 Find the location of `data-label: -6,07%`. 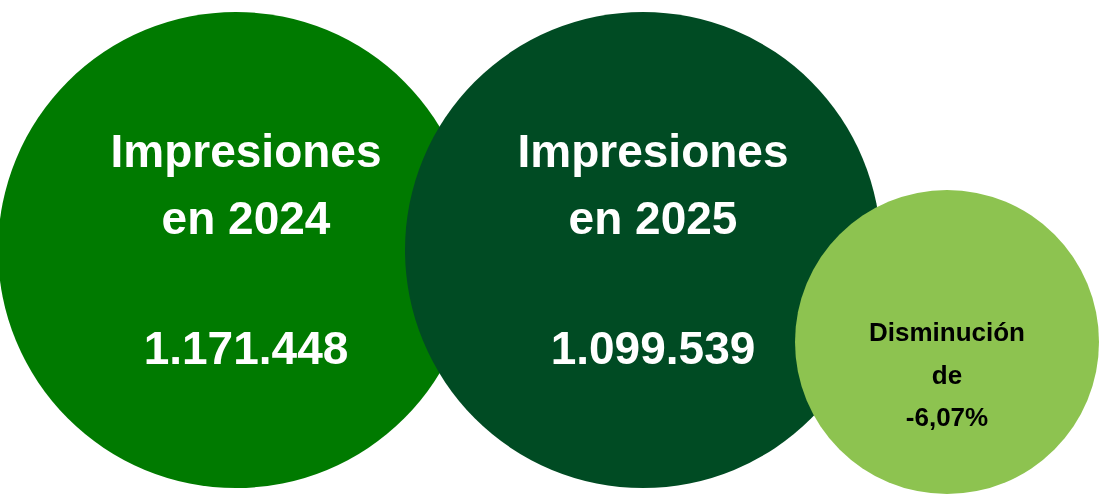

data-label: -6,07% is located at coordinates (947, 416).